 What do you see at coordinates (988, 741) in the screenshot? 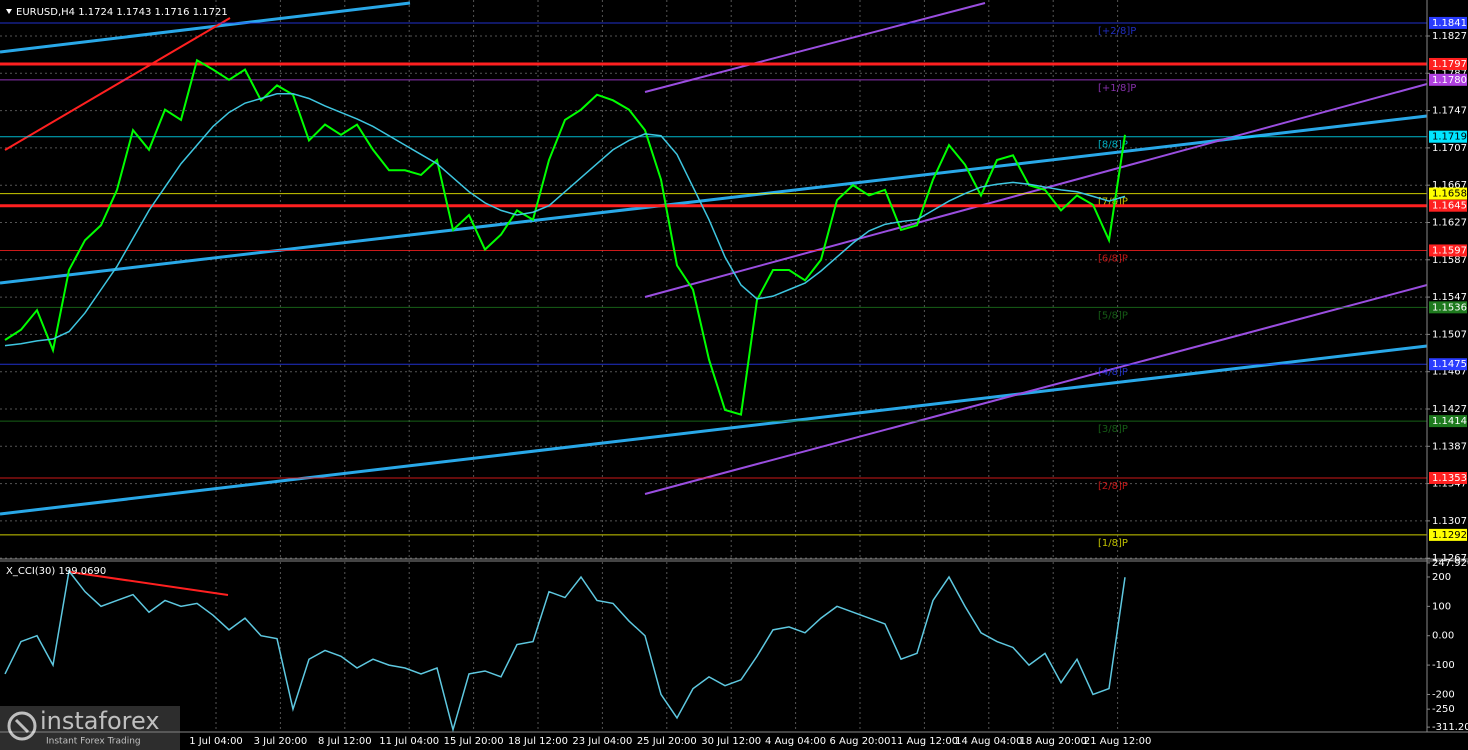
I see `x-tick-label: 14 Aug 04:00` at bounding box center [988, 741].